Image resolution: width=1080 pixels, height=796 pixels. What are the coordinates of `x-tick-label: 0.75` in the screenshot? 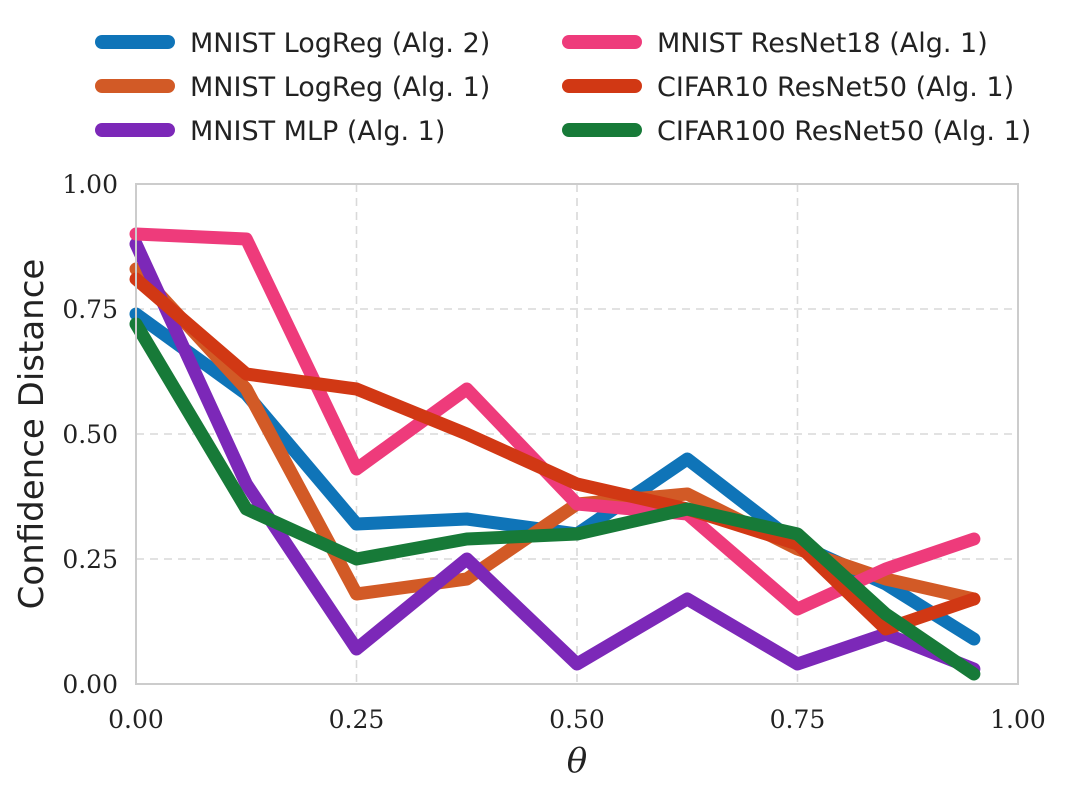 It's located at (798, 719).